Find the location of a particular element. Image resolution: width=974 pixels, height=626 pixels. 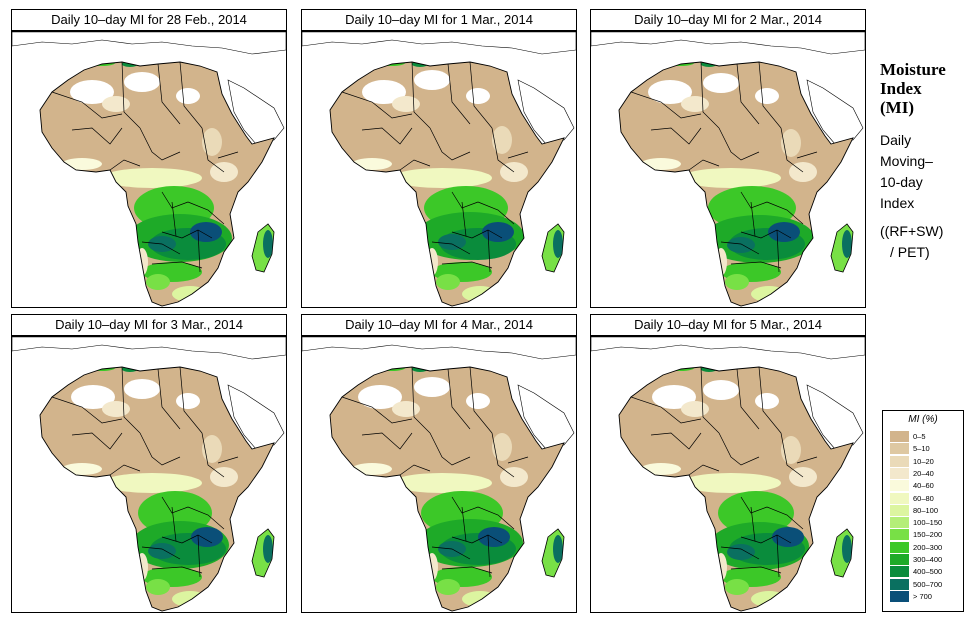

map-panel-5: Daily 10–day MI for 4 Mar., 2014 is located at coordinates (439, 463).